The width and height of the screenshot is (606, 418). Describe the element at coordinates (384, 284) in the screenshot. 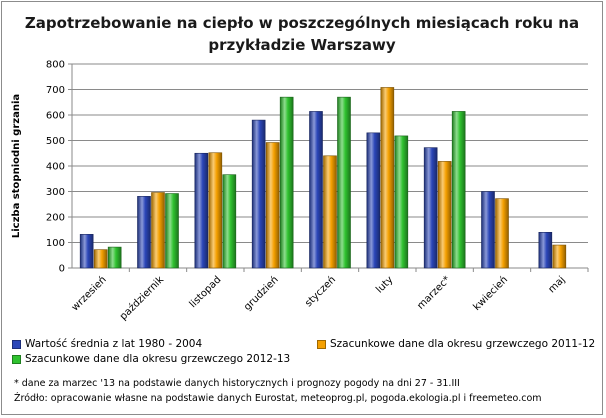

I see `x-tick-label: luty` at that location.